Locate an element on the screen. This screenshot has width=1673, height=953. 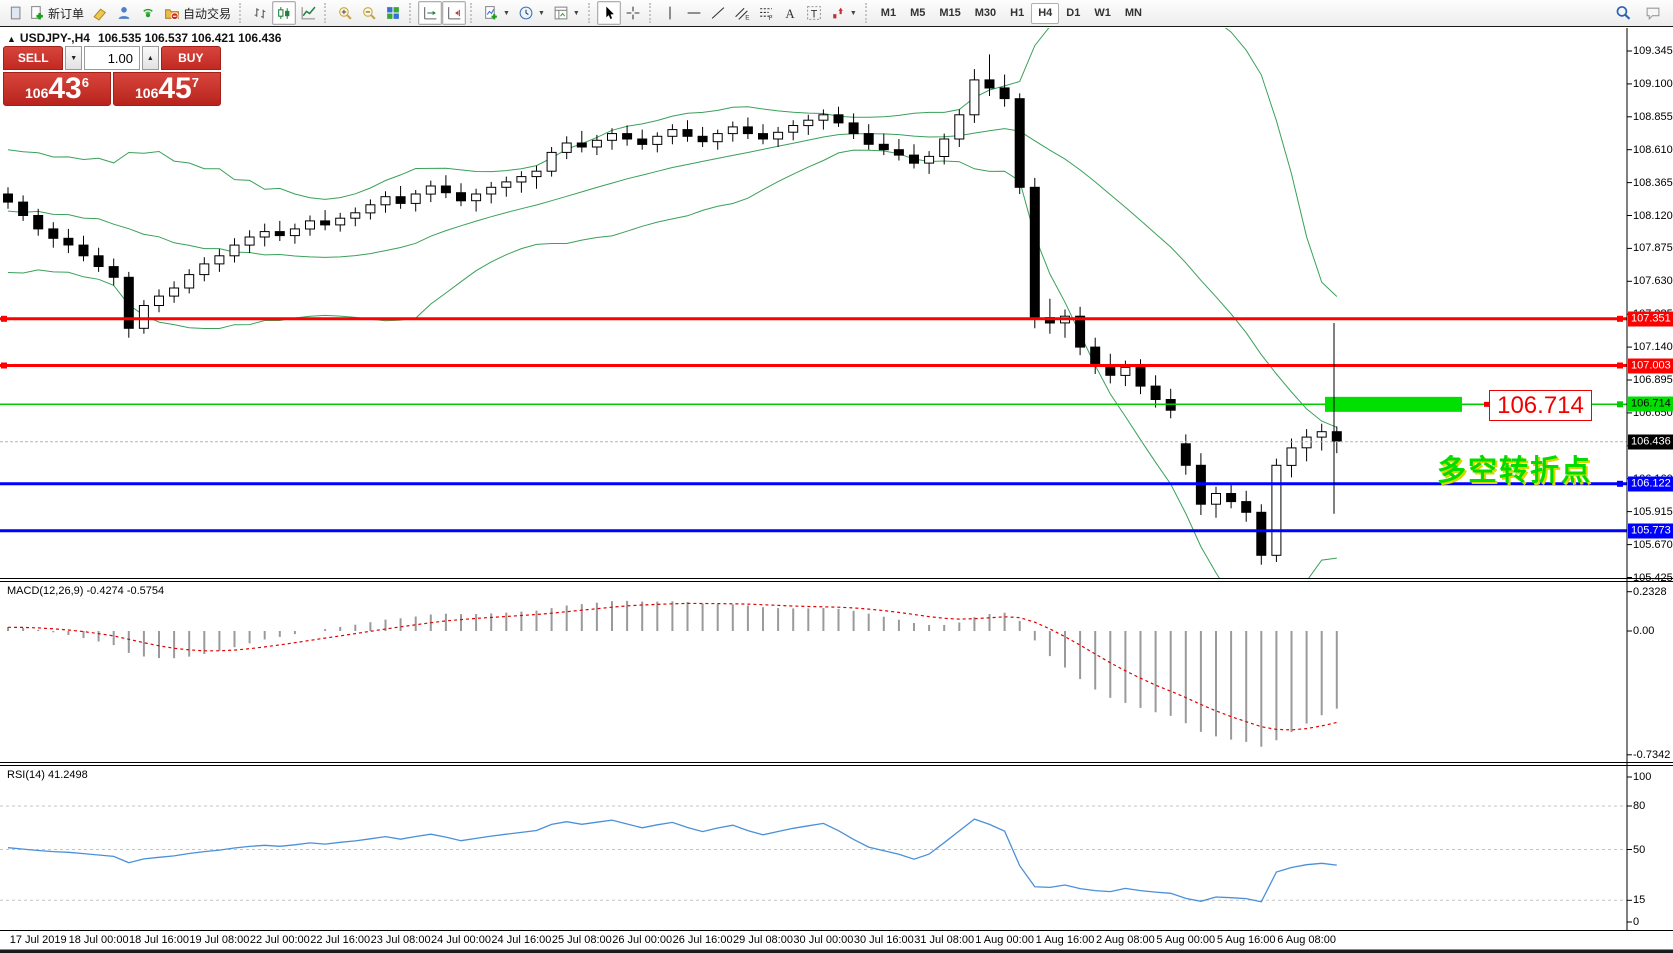
signals-button is located at coordinates (148, 13).